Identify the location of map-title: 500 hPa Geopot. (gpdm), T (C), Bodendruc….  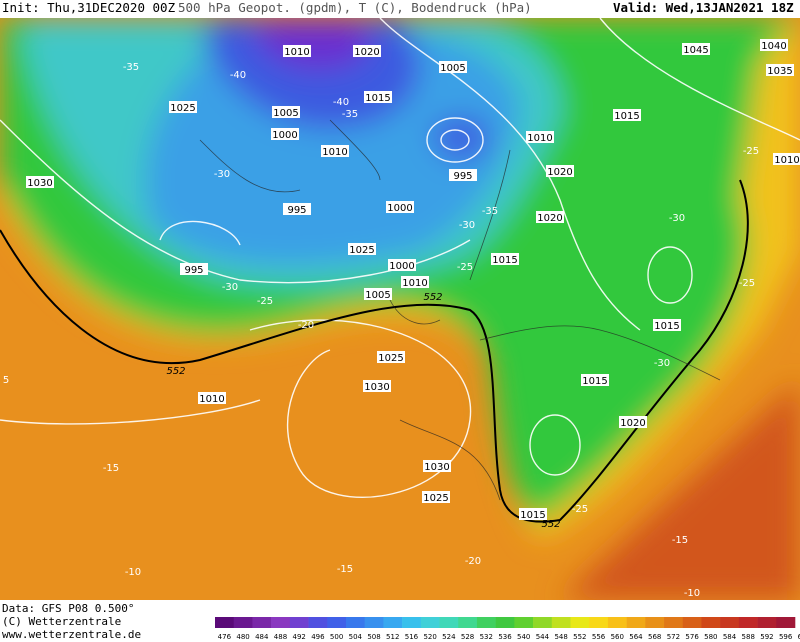
(355, 7).